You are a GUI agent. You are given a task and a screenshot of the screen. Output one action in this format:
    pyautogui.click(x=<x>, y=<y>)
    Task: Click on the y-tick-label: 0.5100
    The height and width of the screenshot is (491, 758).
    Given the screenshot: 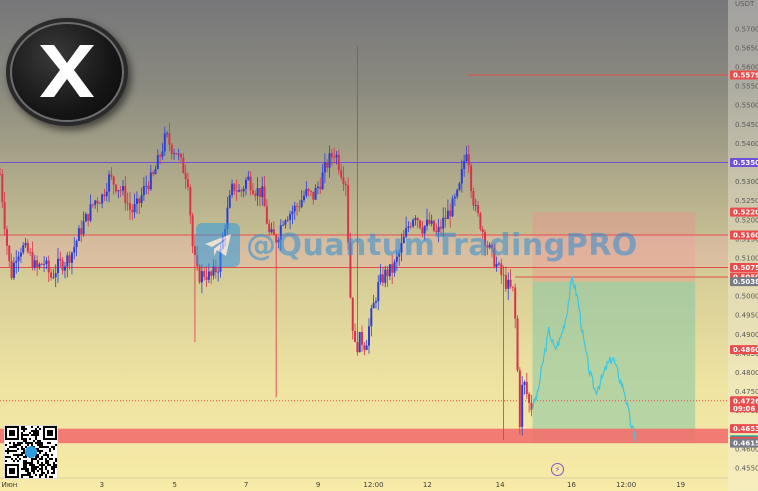 What is the action you would take?
    pyautogui.click(x=746, y=258)
    